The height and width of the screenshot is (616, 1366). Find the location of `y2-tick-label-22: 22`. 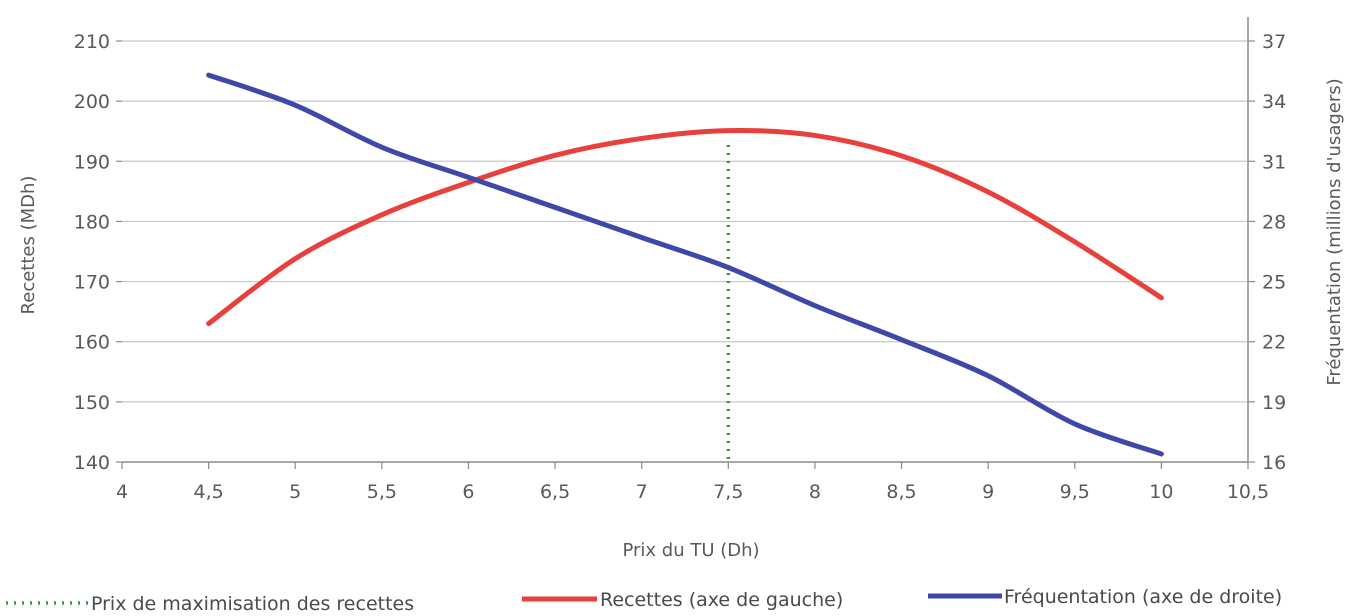

y2-tick-label-22: 22 is located at coordinates (1274, 343).